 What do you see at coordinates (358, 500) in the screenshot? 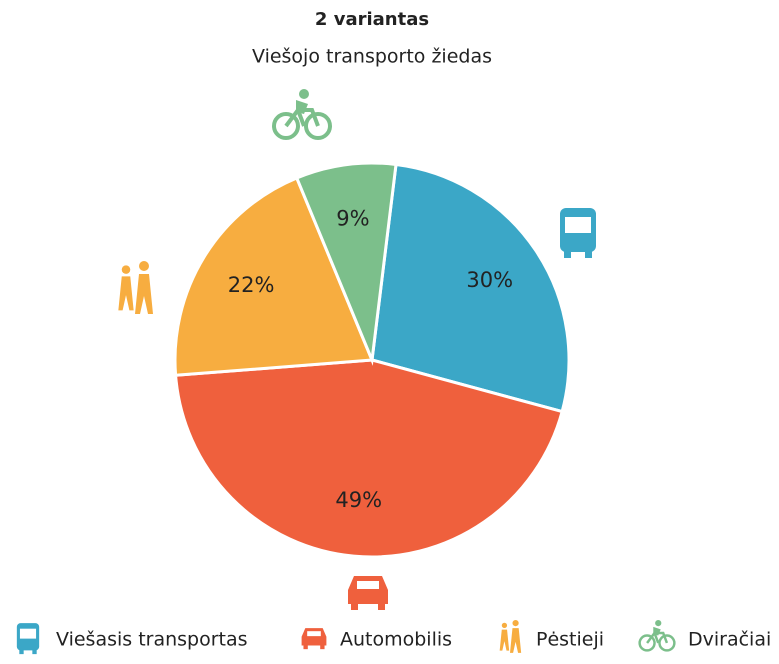
I see `slice-label: 49%` at bounding box center [358, 500].